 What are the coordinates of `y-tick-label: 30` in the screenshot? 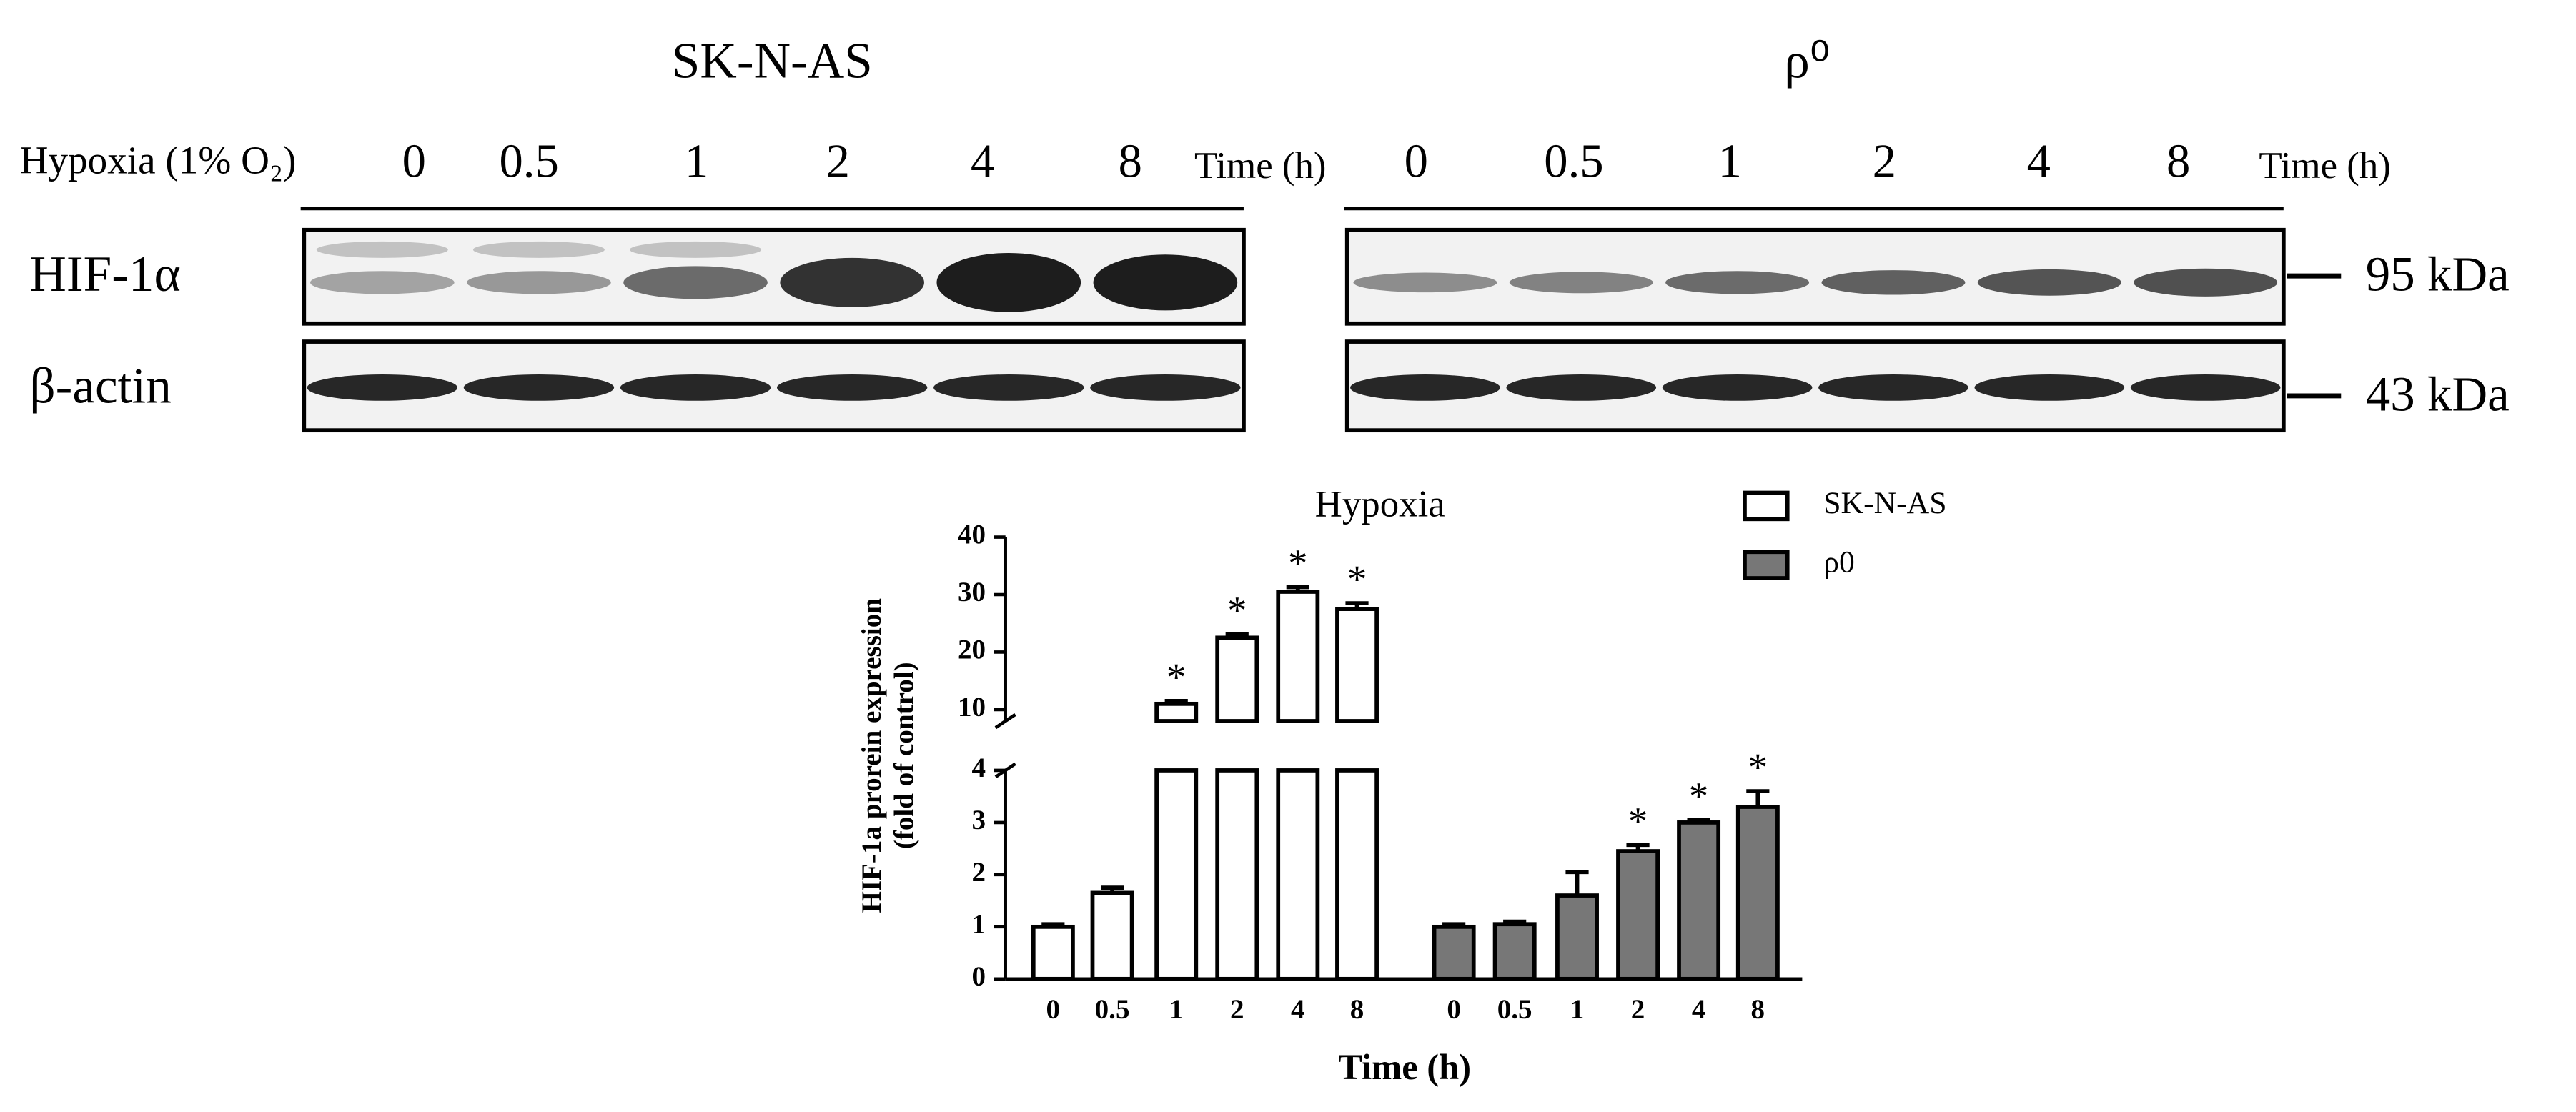 It's located at (972, 592).